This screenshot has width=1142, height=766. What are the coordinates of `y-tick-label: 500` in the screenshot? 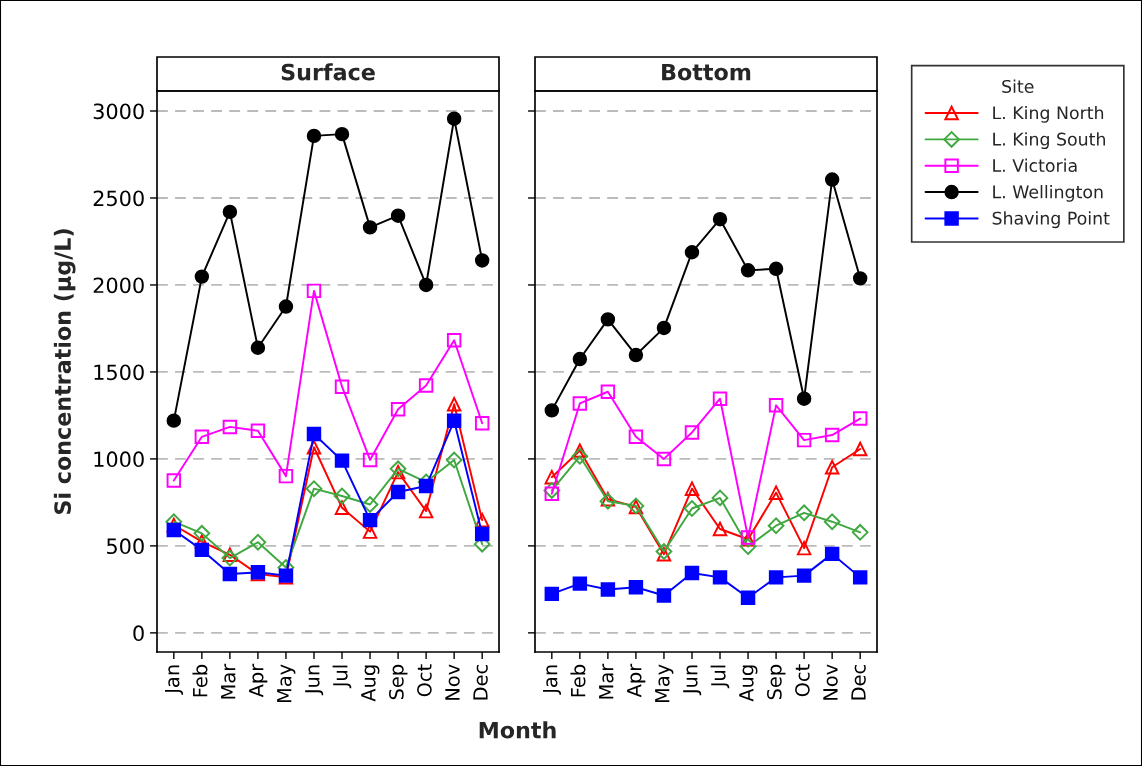 It's located at (125, 546).